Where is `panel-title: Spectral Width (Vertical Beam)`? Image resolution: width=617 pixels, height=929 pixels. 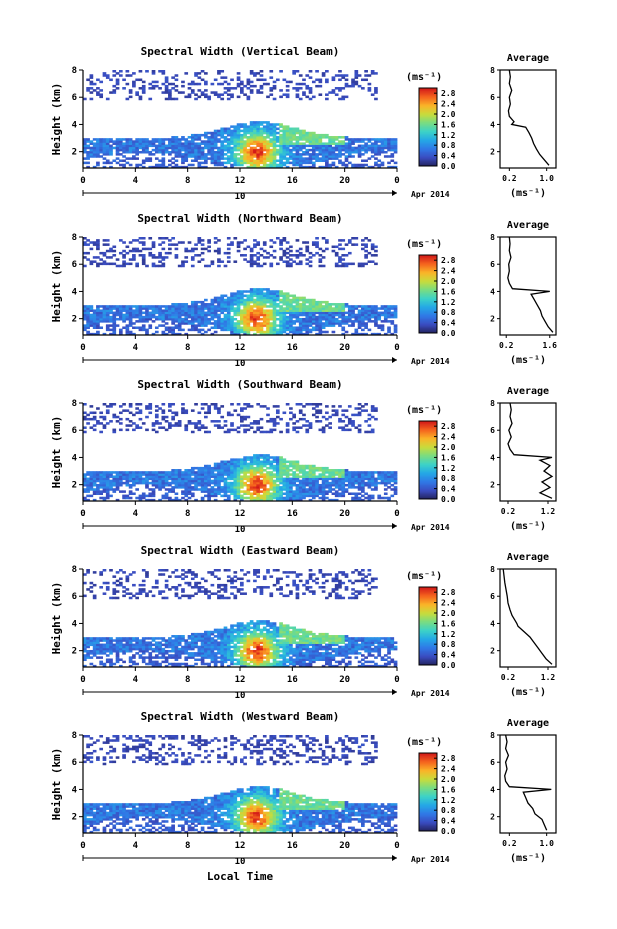 panel-title: Spectral Width (Vertical Beam) is located at coordinates (240, 51).